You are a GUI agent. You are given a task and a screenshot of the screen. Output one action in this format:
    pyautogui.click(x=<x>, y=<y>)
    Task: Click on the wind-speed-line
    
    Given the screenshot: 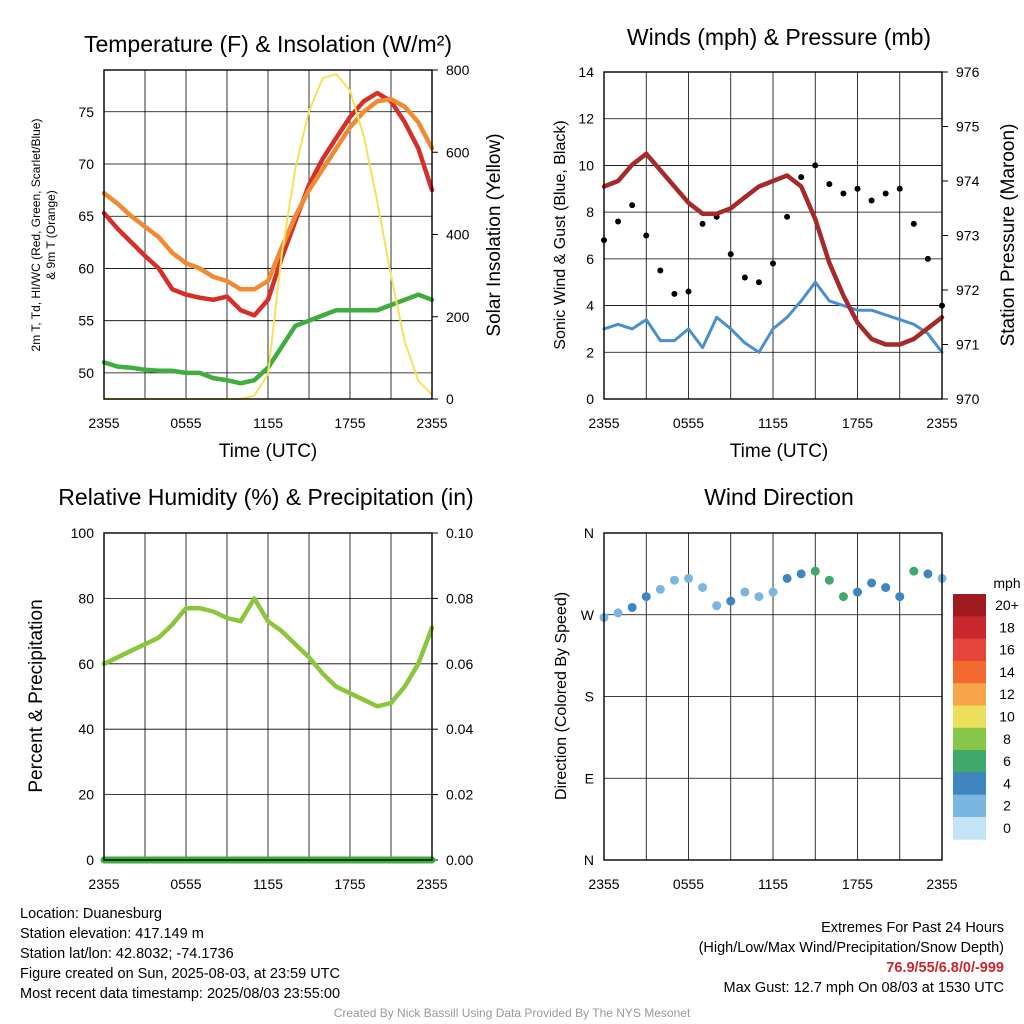 What is the action you would take?
    pyautogui.click(x=773, y=317)
    